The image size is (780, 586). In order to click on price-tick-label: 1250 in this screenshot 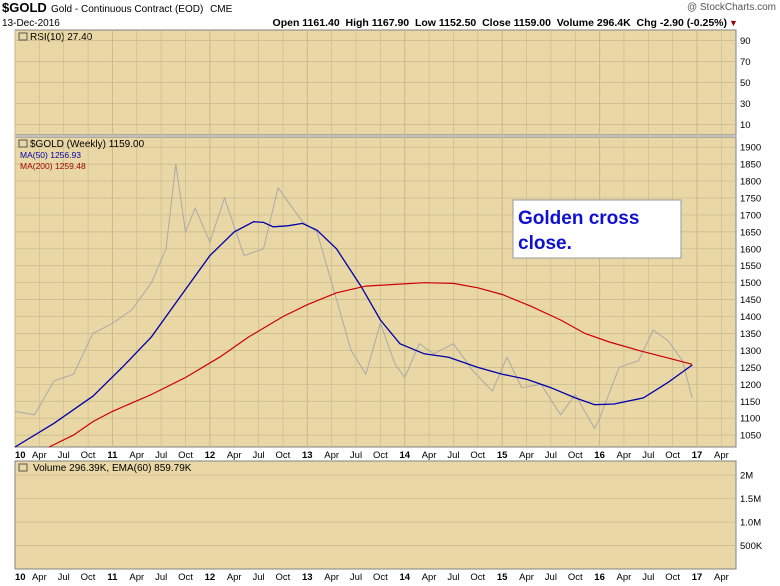, I will do `click(750, 368)`.